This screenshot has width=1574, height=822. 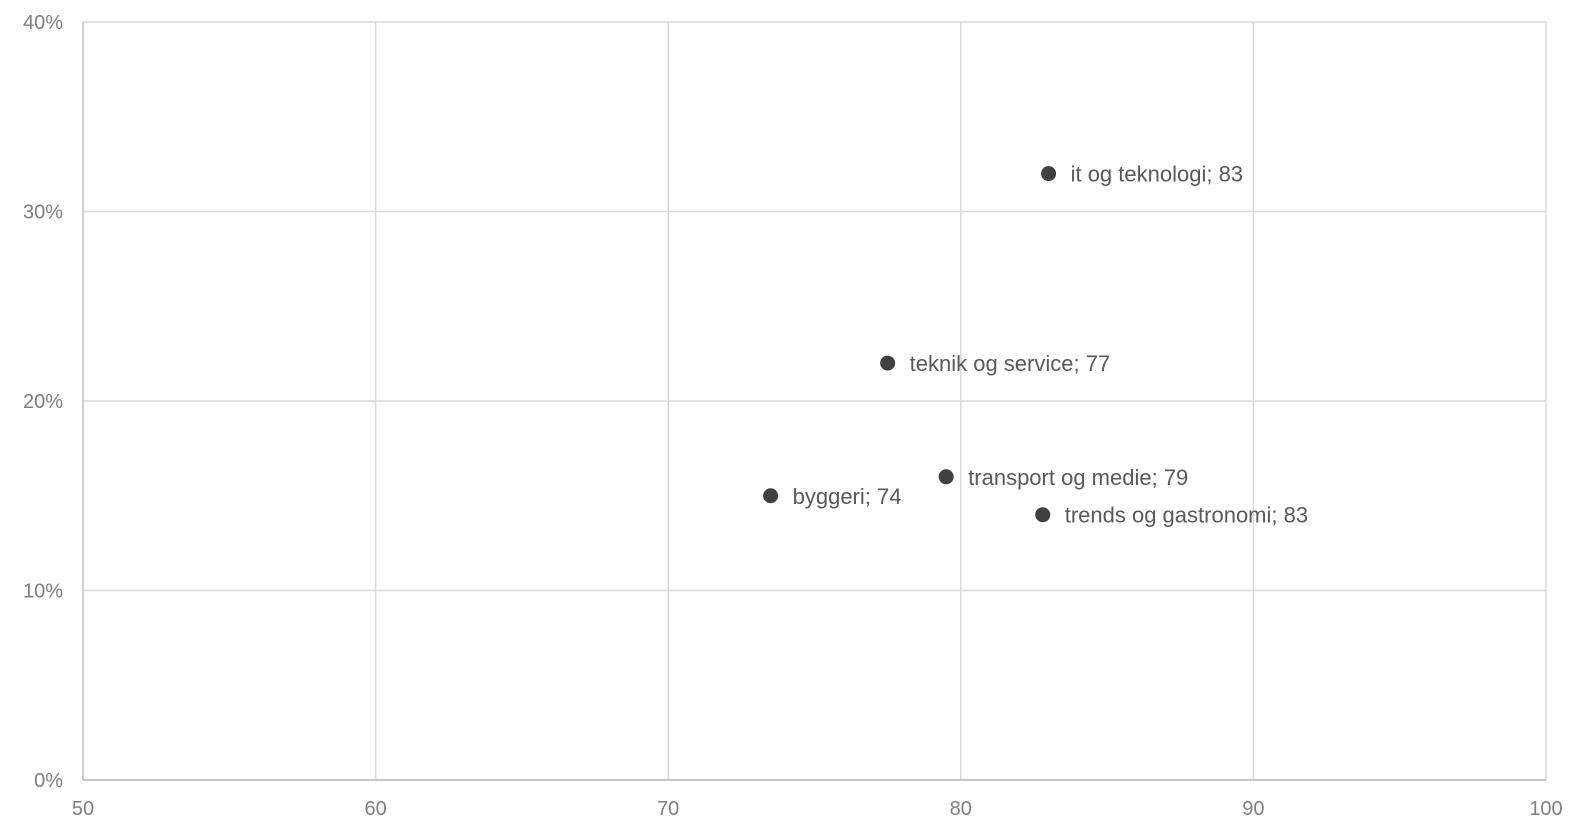 I want to click on x-tick-label: 100, so click(x=1545, y=809).